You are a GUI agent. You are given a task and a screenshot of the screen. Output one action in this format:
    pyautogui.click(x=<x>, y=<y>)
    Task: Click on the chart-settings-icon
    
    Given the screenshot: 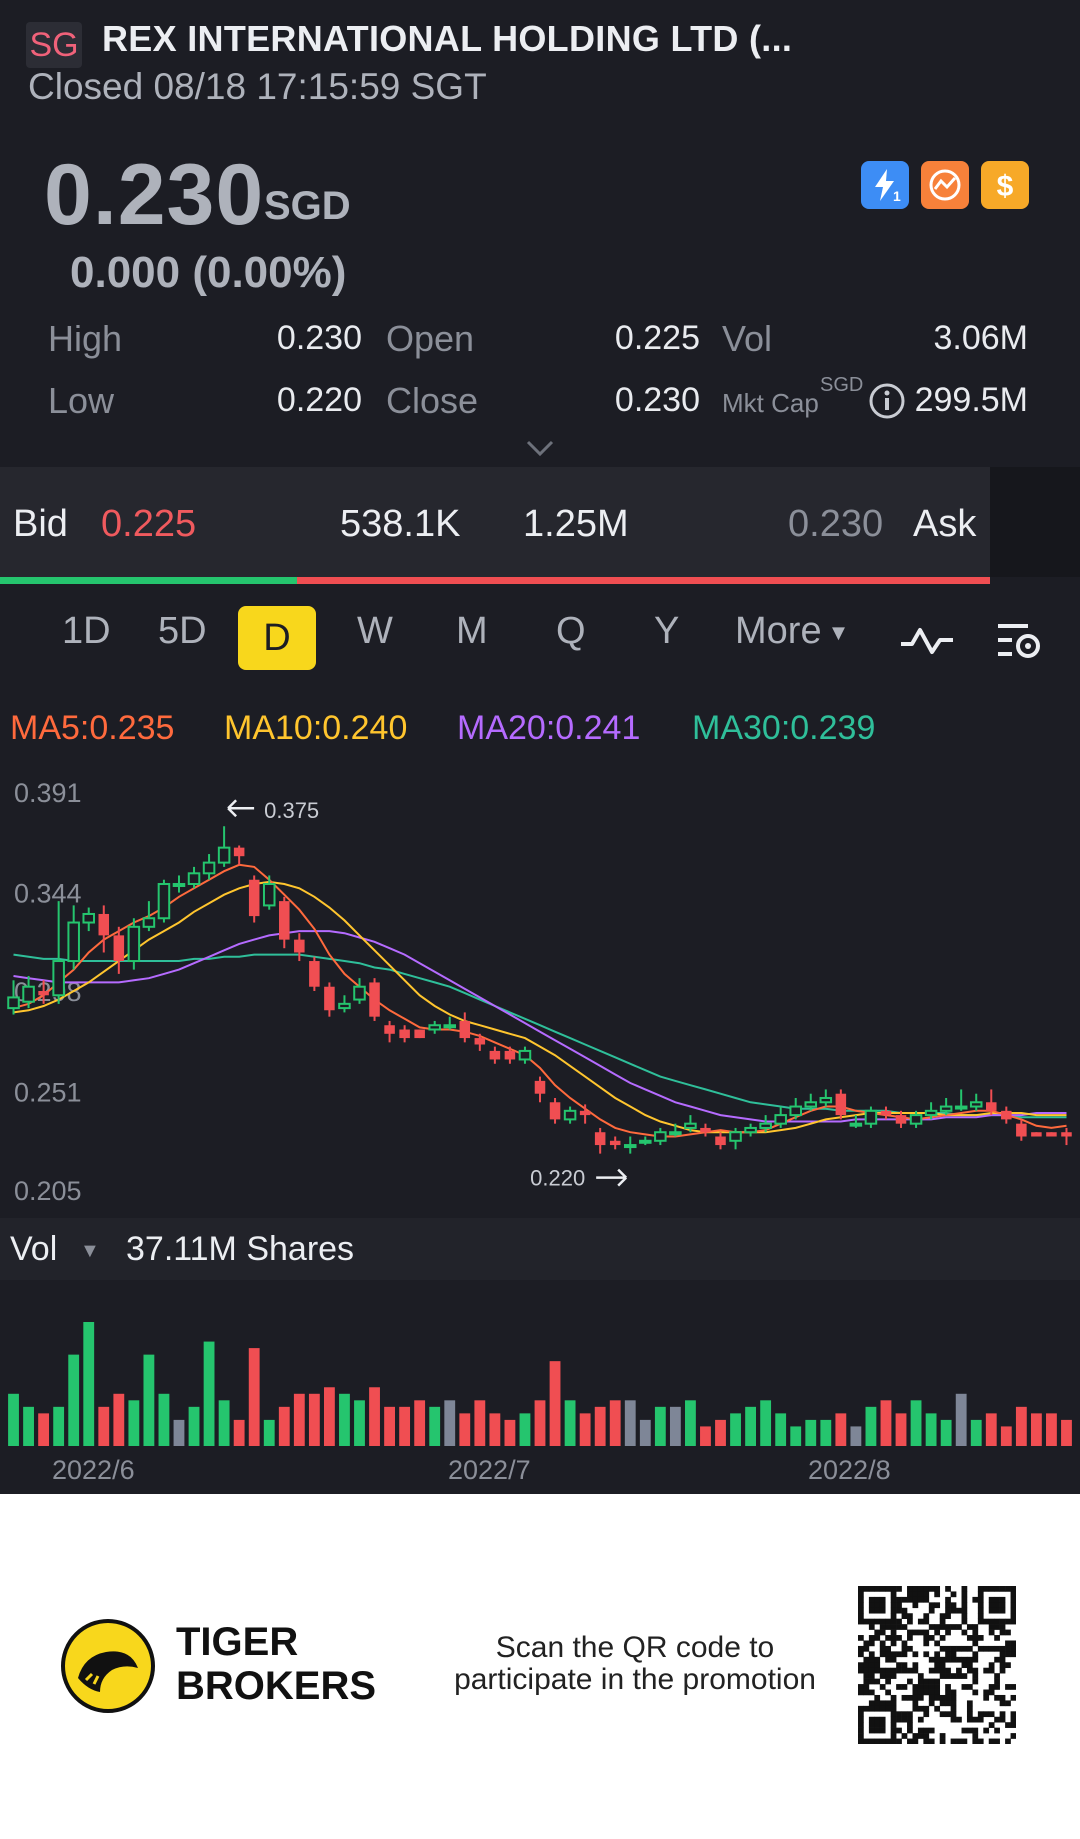 What is the action you would take?
    pyautogui.click(x=1021, y=640)
    